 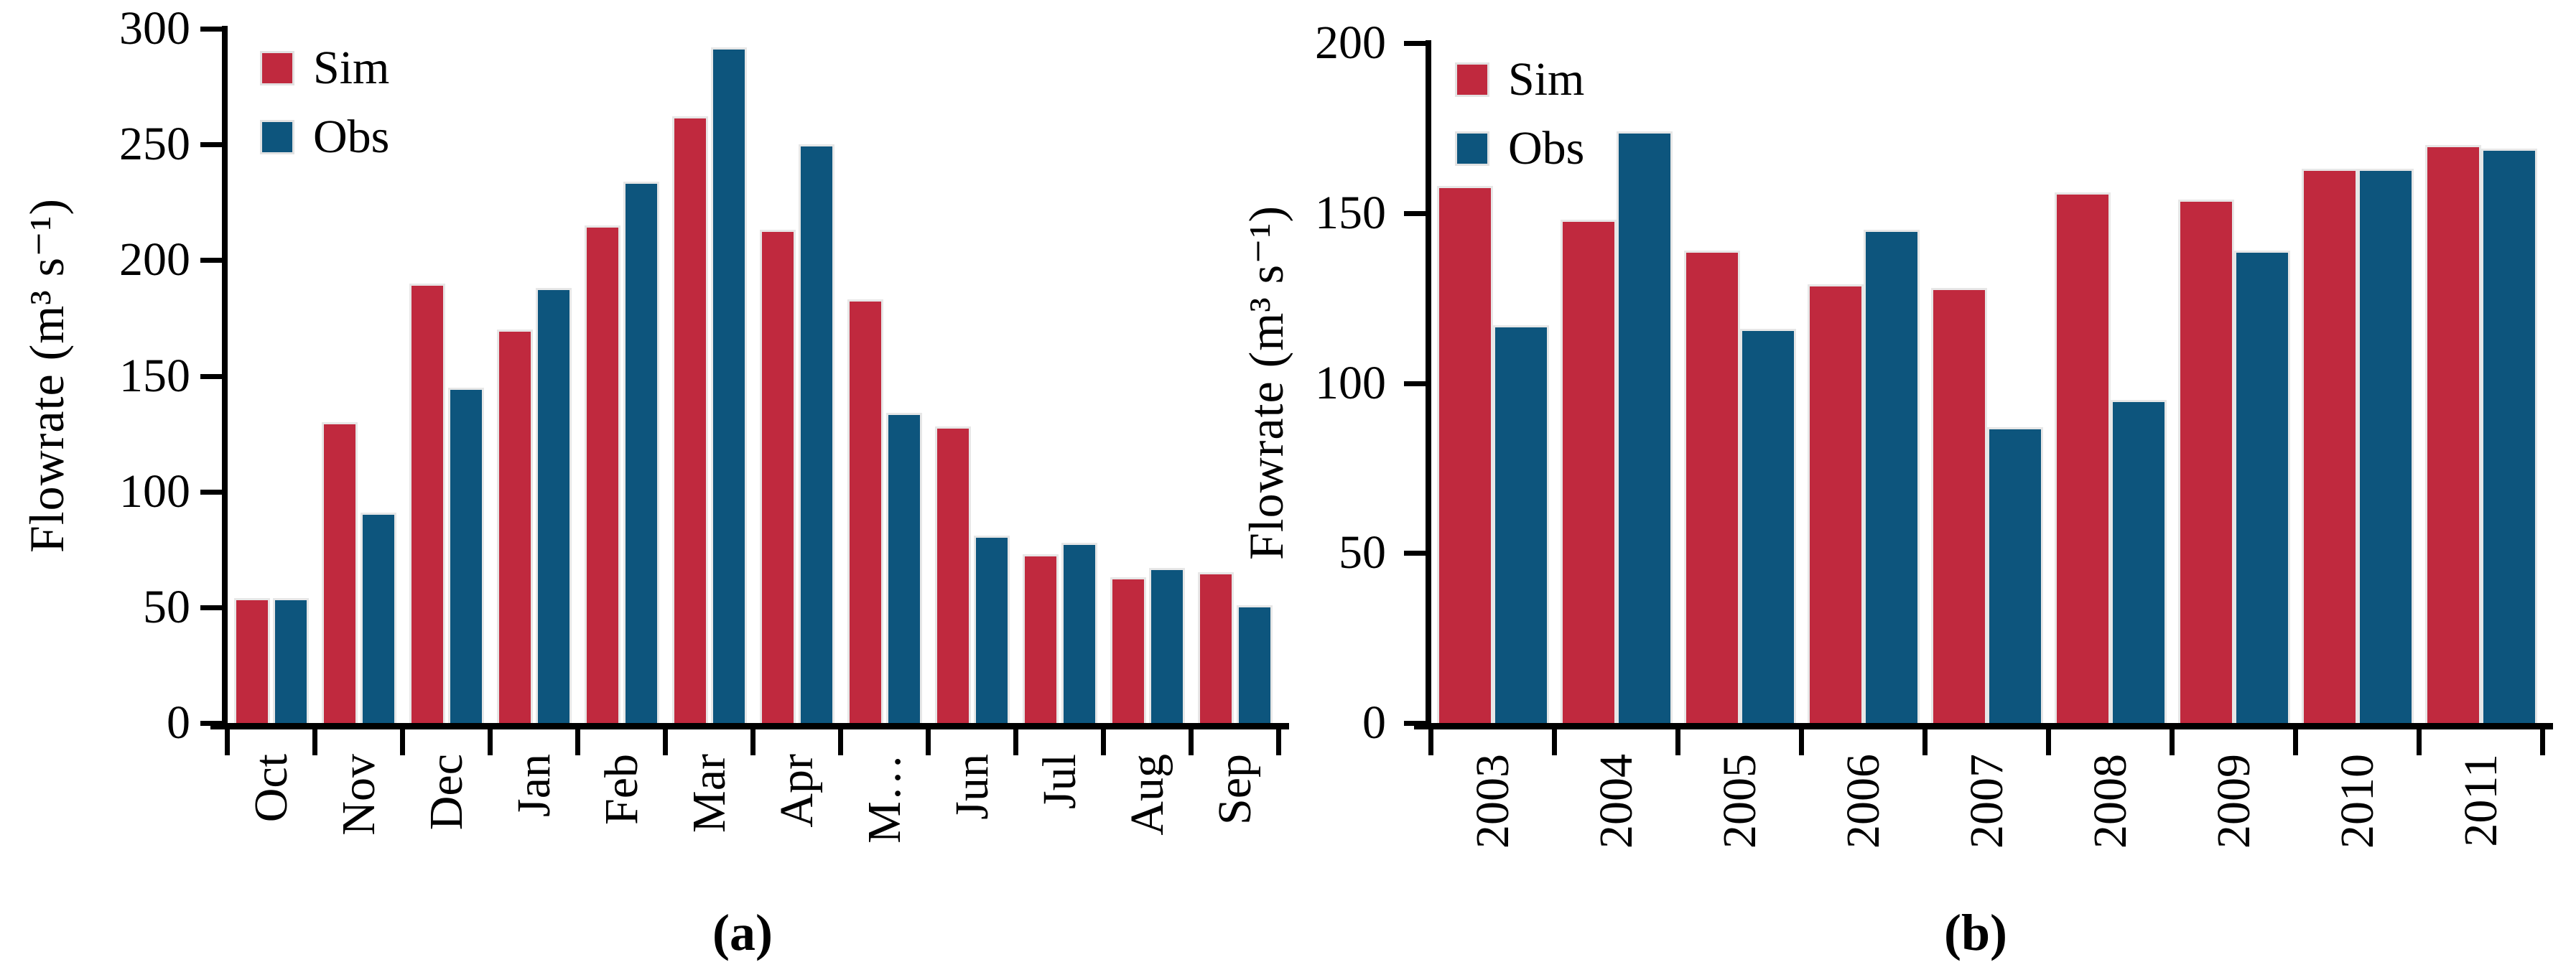 I want to click on bar-obs-Sep, so click(x=1255, y=664).